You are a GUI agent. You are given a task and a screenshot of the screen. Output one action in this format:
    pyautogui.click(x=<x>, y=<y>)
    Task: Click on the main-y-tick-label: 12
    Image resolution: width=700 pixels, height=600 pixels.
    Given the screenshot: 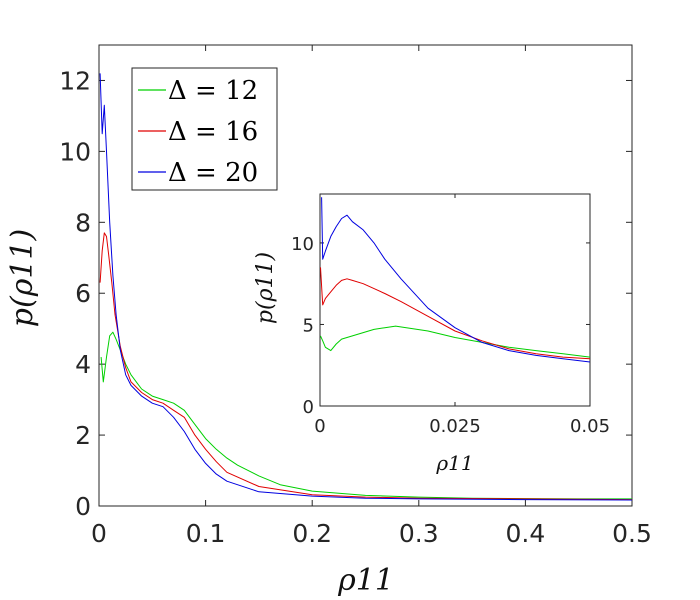 What is the action you would take?
    pyautogui.click(x=75, y=80)
    